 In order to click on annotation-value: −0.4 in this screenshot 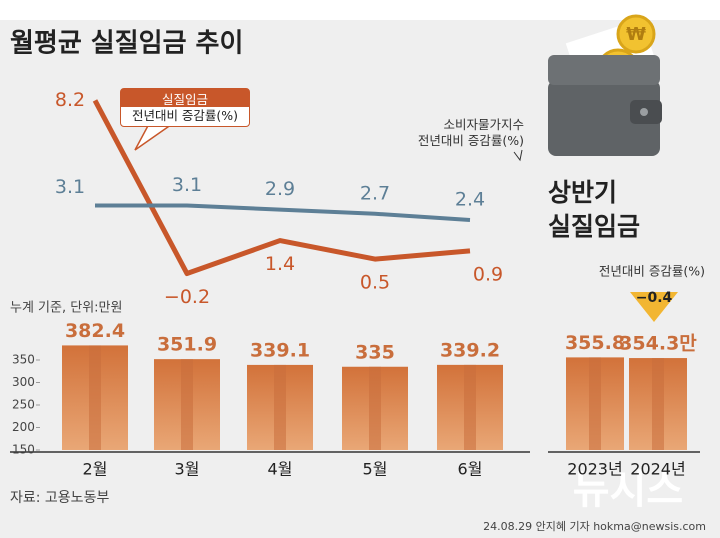, I will do `click(654, 298)`.